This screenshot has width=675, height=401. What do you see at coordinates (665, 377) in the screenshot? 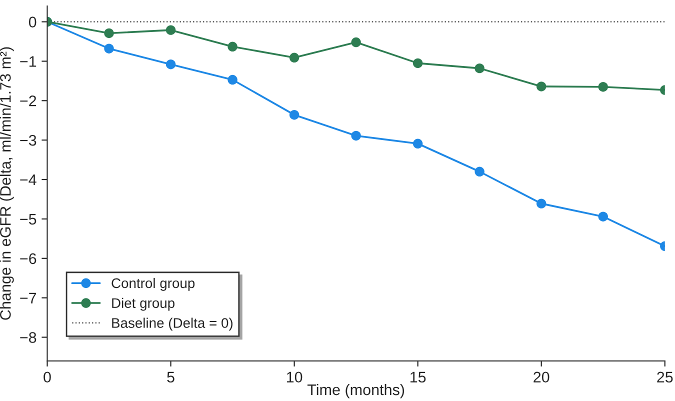
I see `x-tick-label: 25` at bounding box center [665, 377].